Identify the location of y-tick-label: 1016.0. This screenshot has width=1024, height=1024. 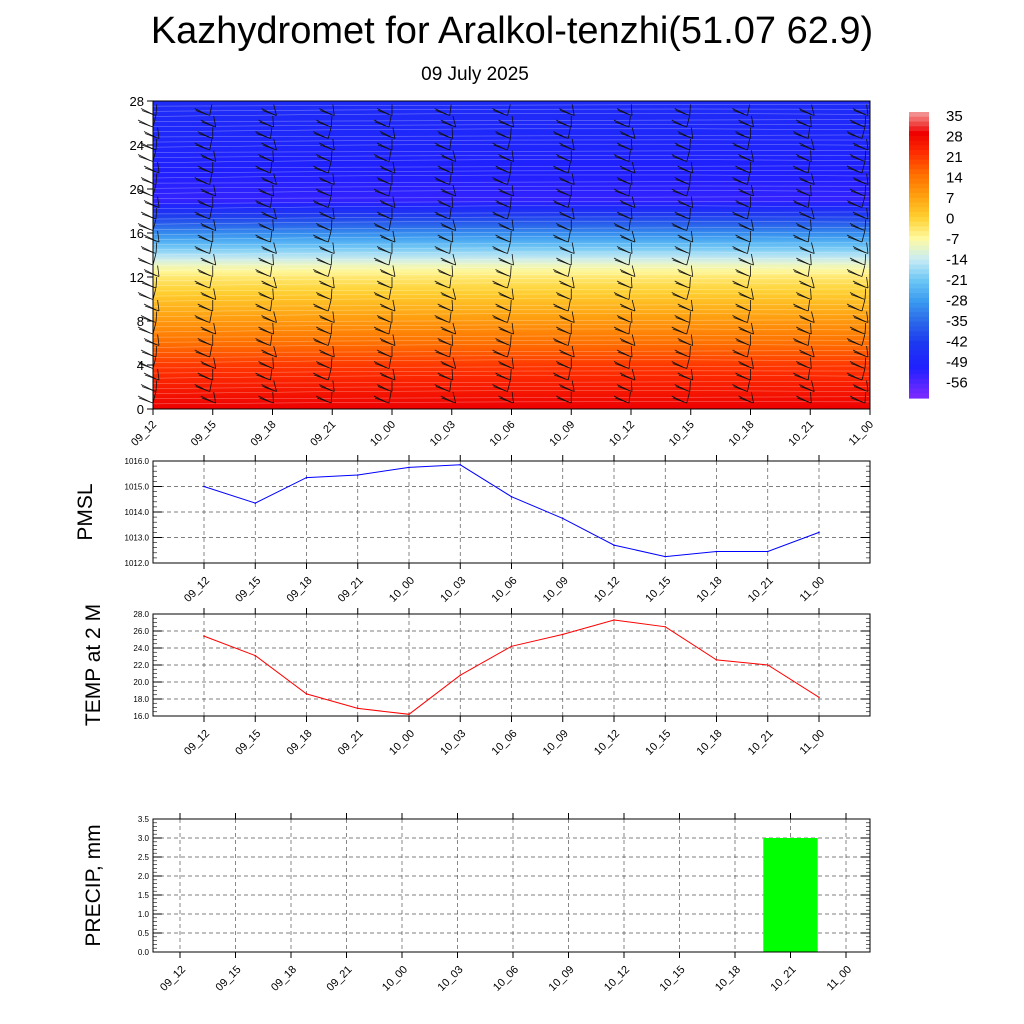
(137, 461).